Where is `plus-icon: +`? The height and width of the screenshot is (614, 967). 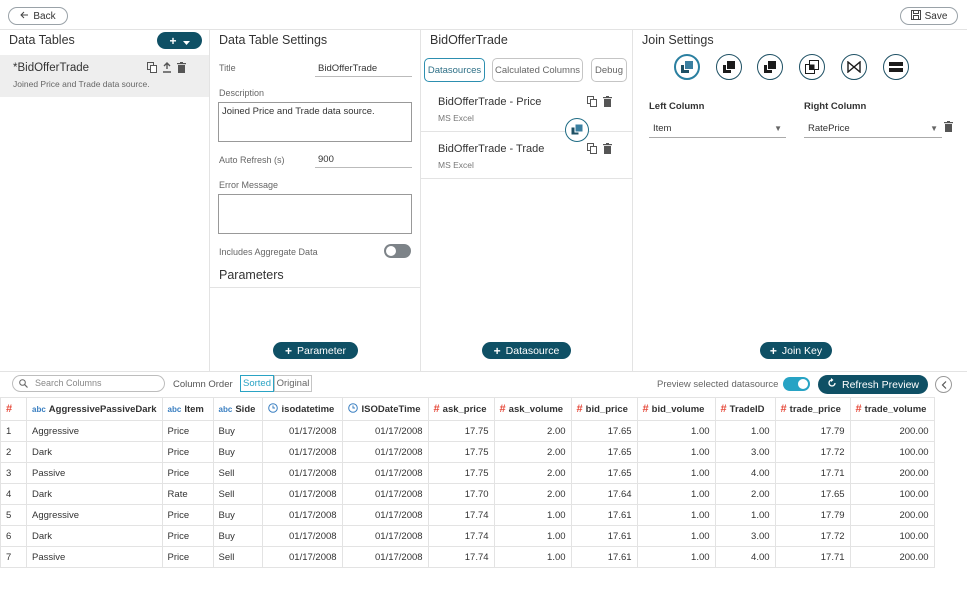 plus-icon: + is located at coordinates (173, 40).